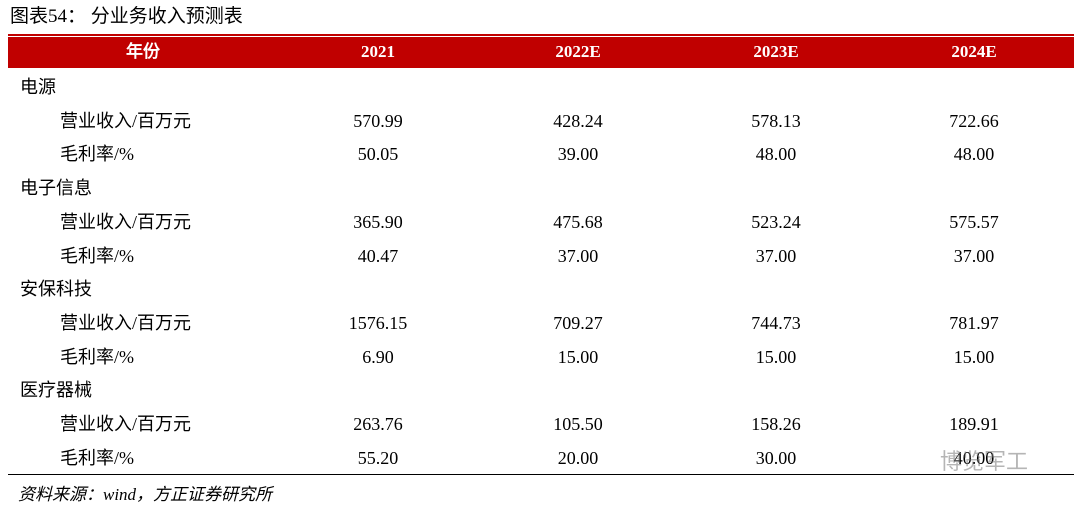 The width and height of the screenshot is (1080, 513). I want to click on cell: 189.91, so click(974, 424).